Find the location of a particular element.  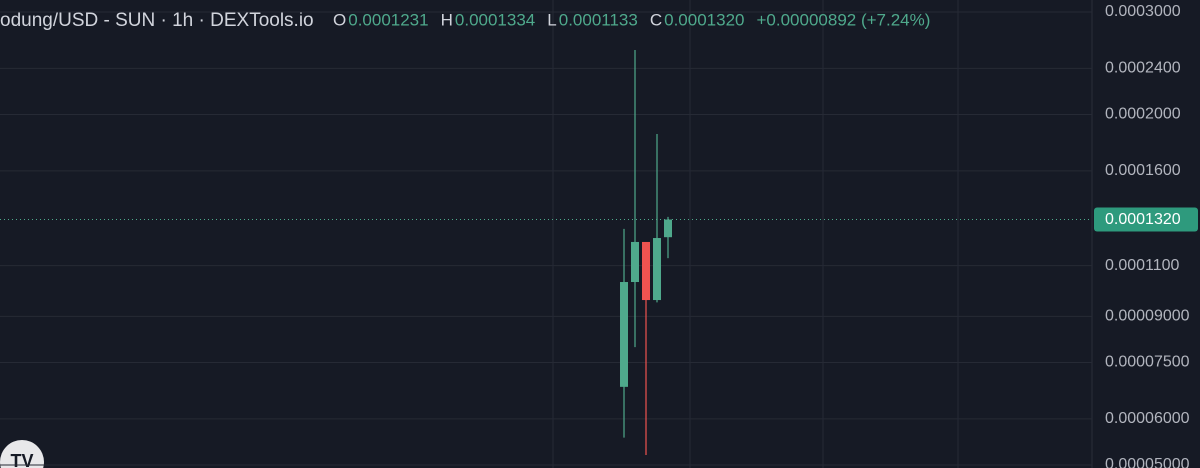

legend-value: 0.0001320 is located at coordinates (704, 19).